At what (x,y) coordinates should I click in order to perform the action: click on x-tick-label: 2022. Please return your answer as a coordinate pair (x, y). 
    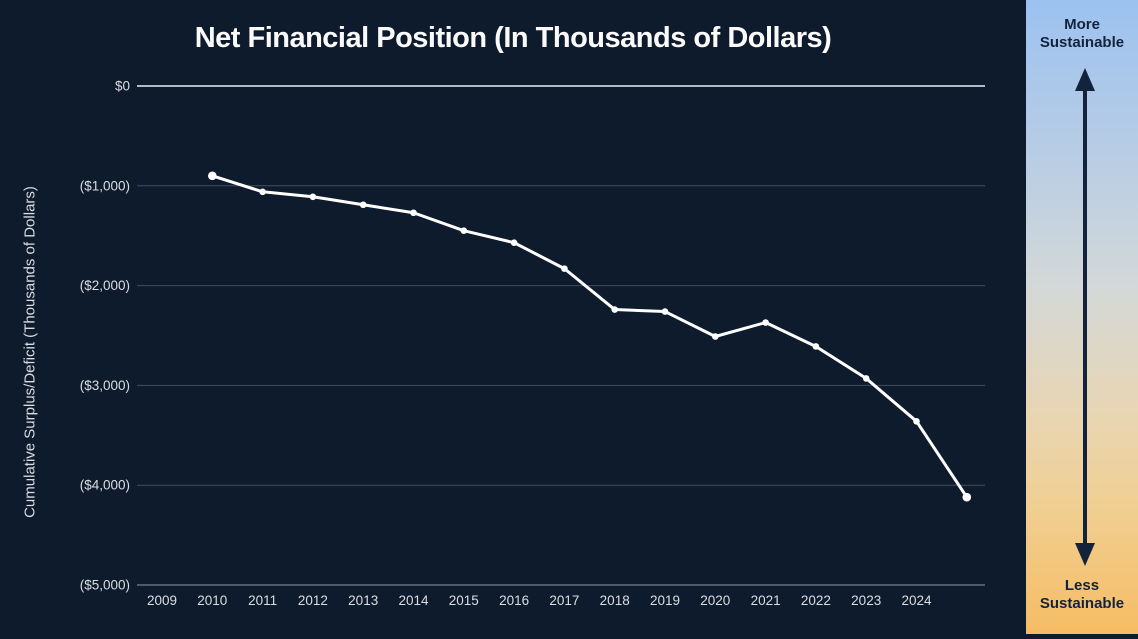
    Looking at the image, I should click on (816, 600).